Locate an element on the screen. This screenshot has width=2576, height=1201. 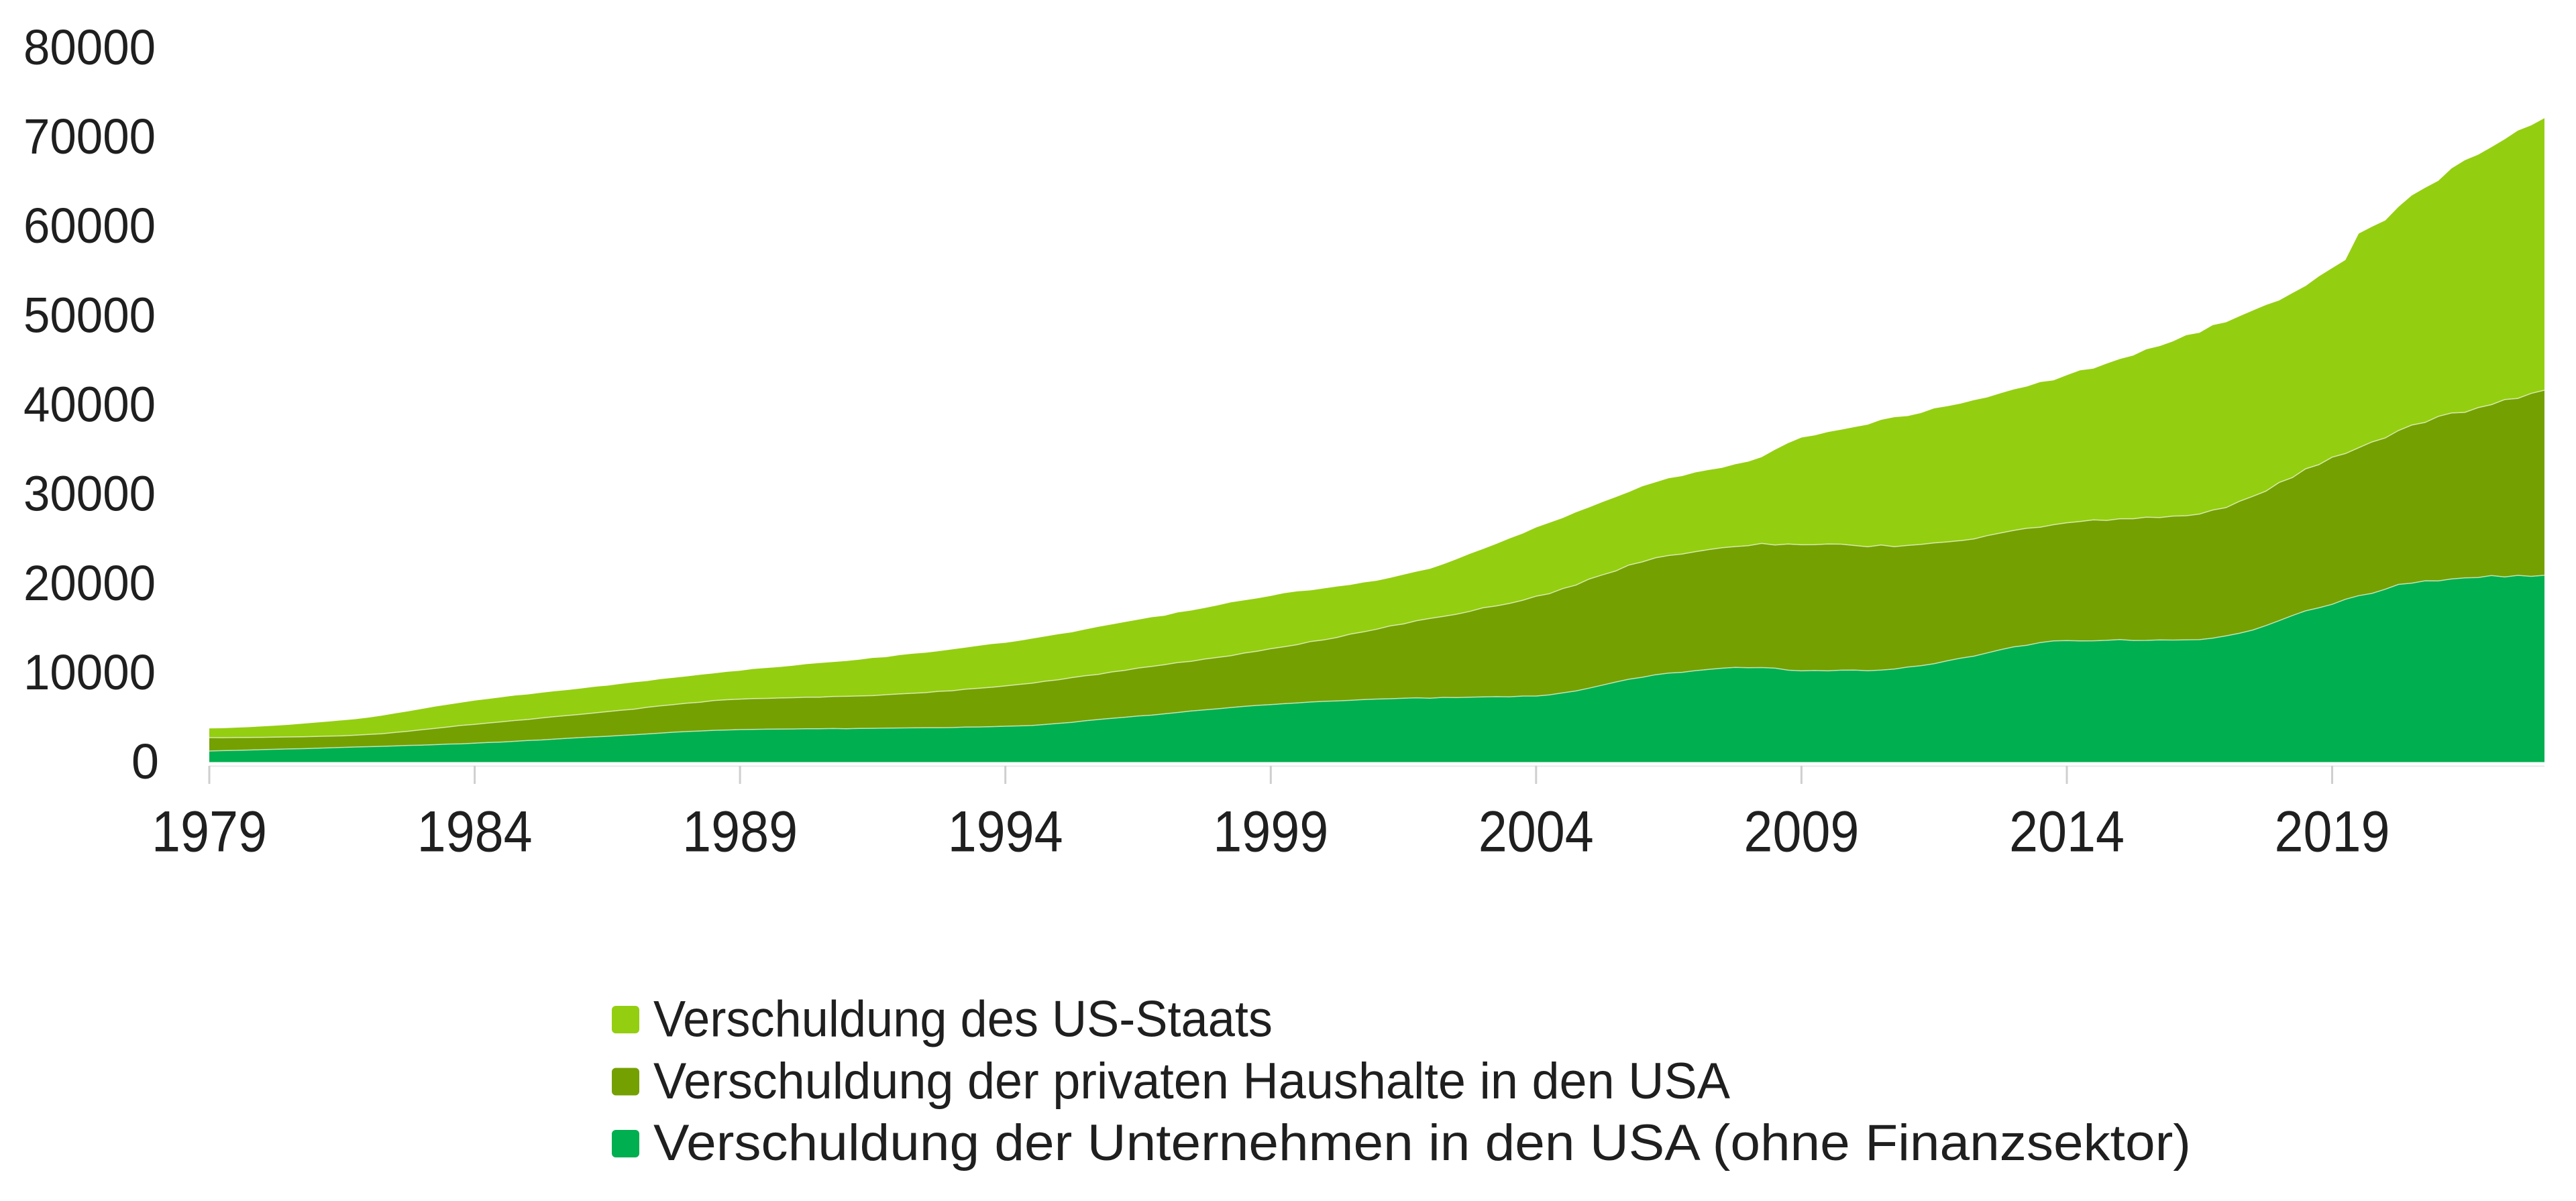
svg-text: 2014 is located at coordinates (2067, 832).